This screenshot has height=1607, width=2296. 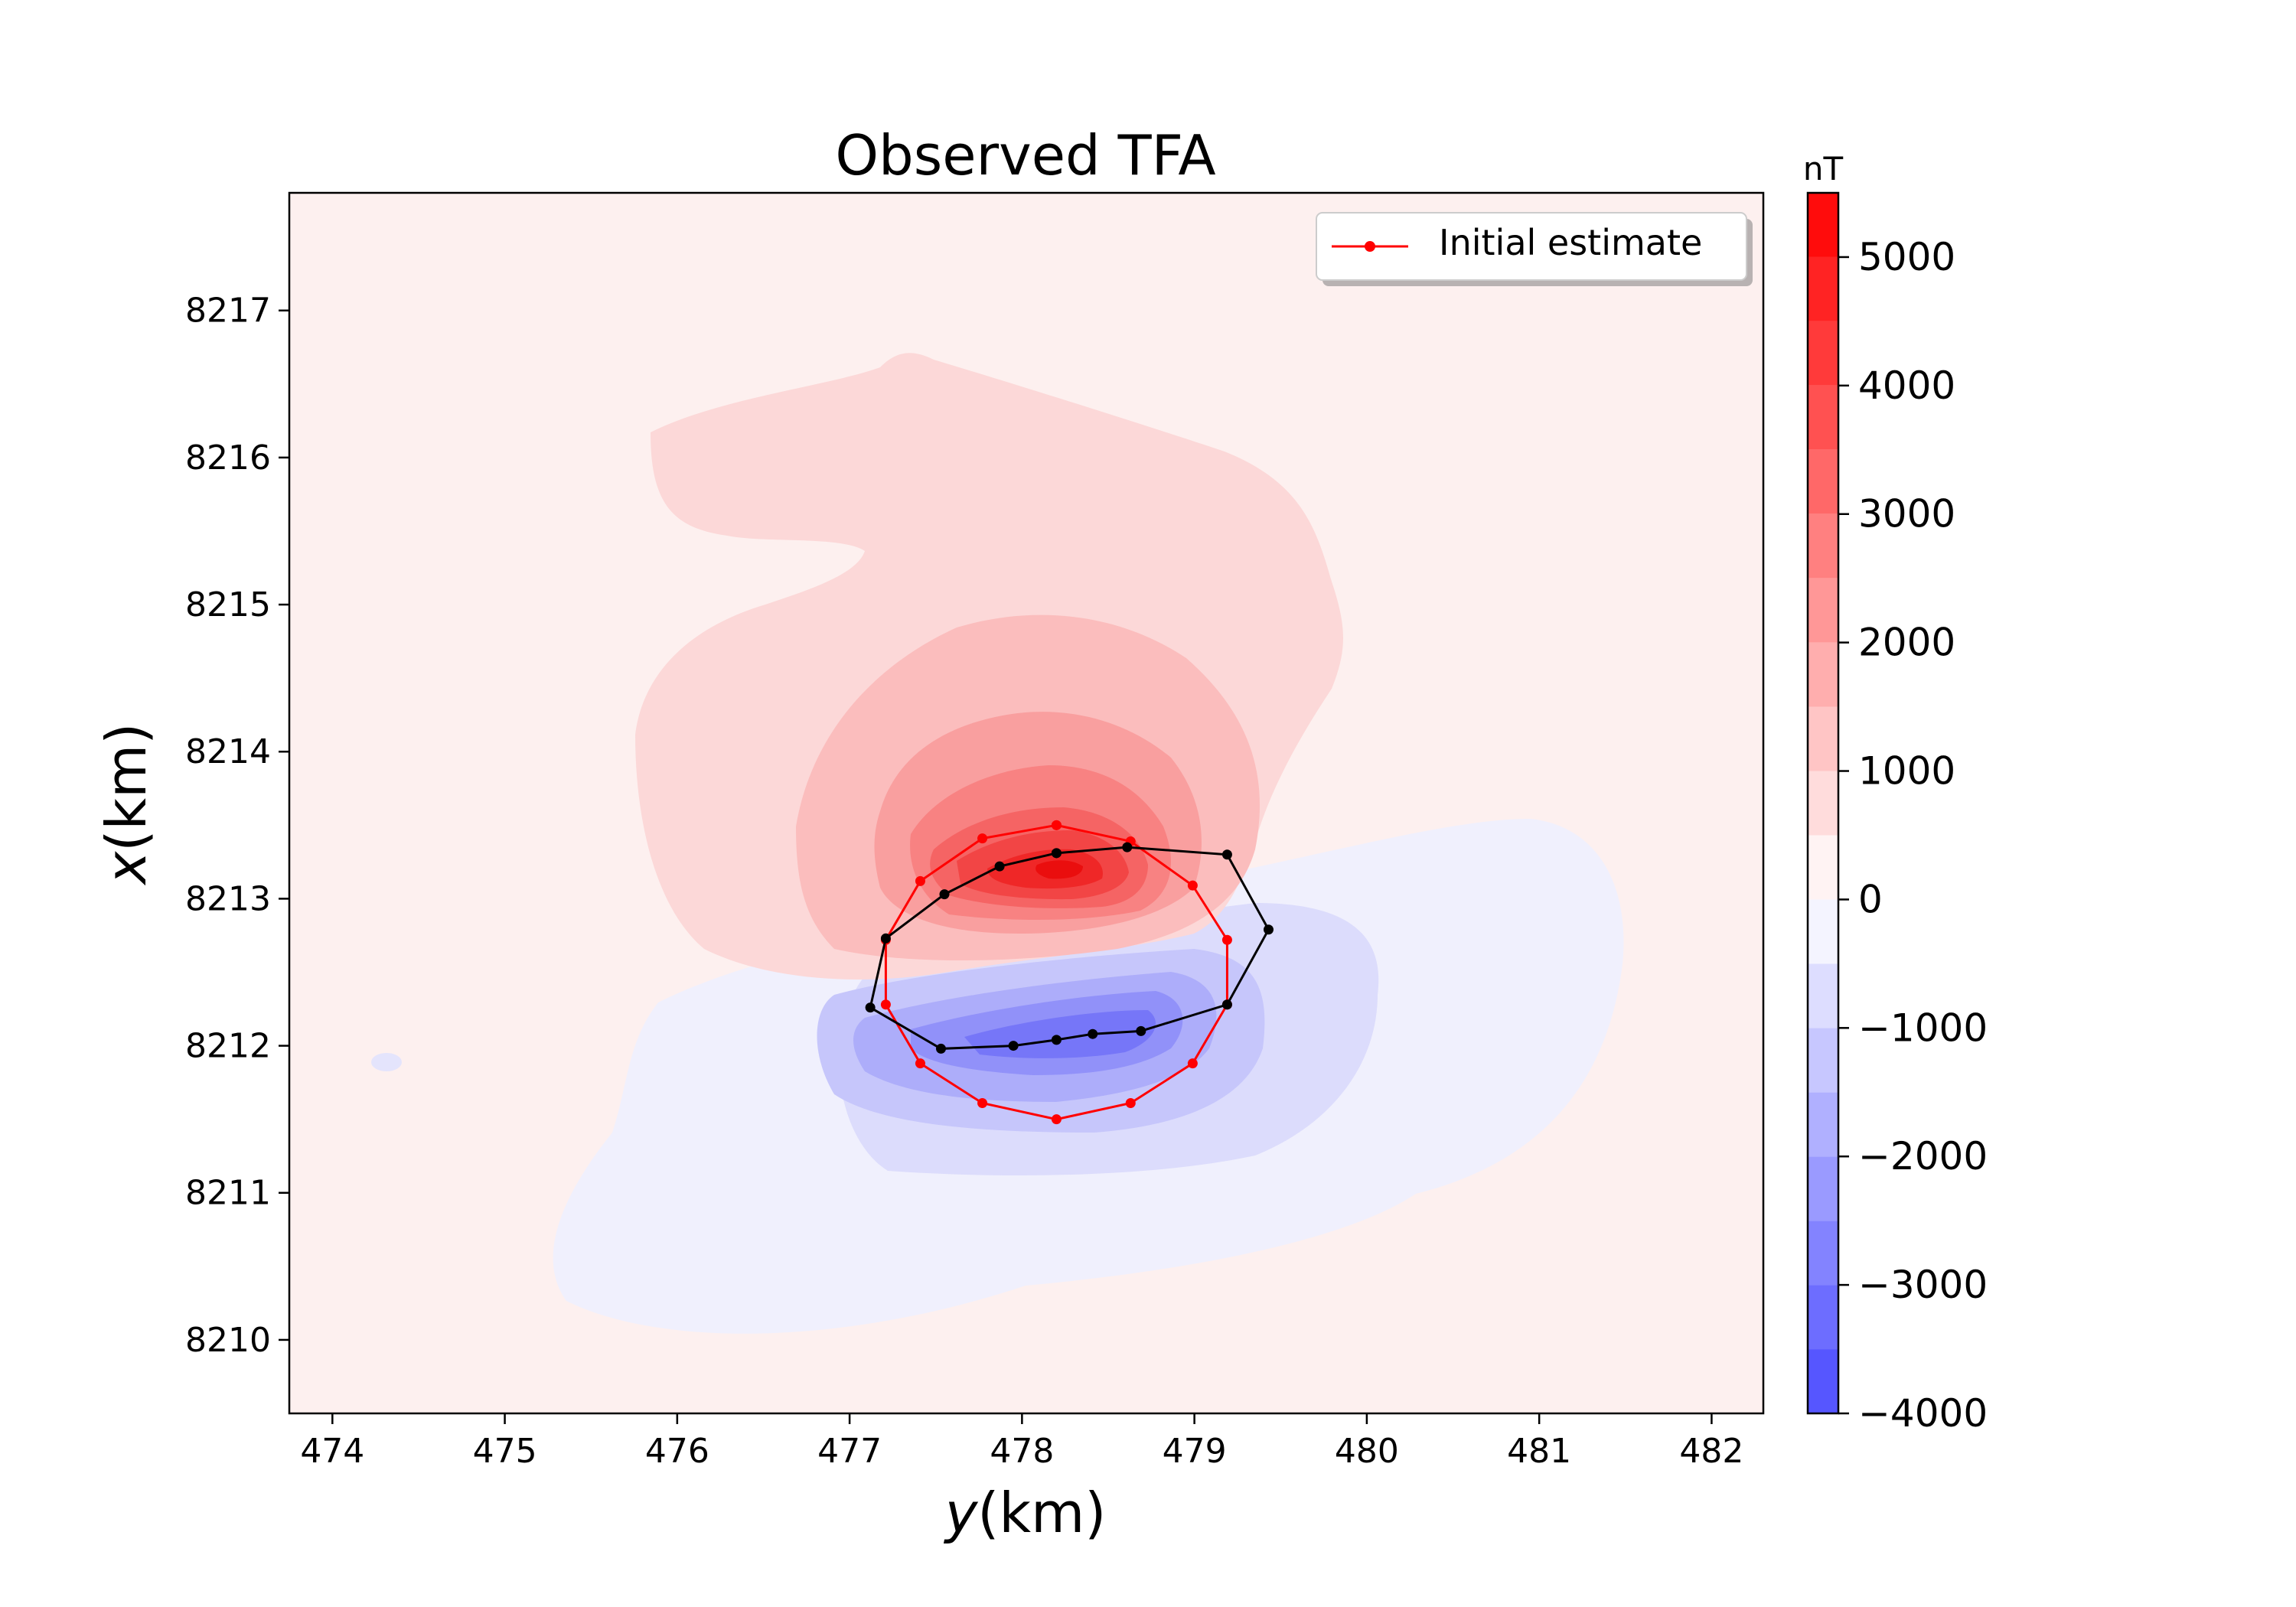 What do you see at coordinates (1041, 1513) in the screenshot?
I see `x-axis-label-unit: (km)` at bounding box center [1041, 1513].